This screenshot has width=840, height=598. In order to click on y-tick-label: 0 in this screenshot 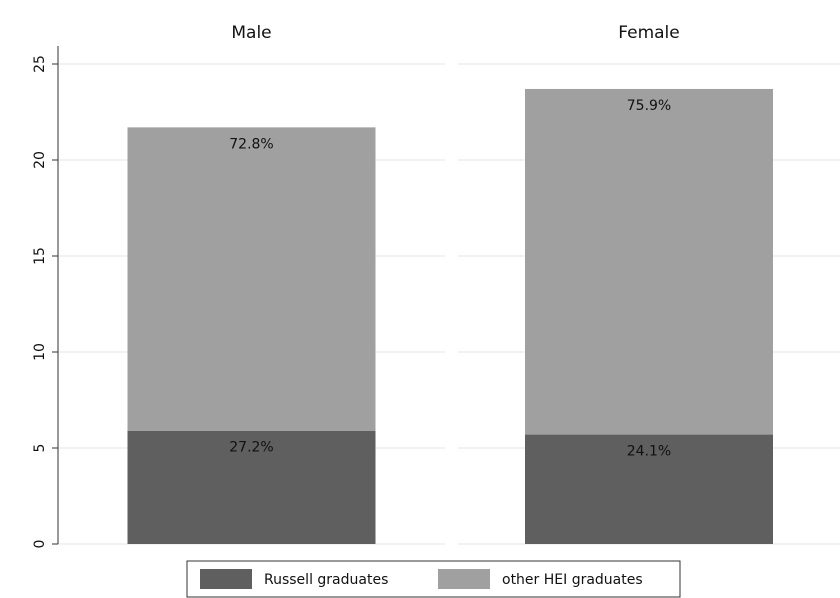, I will do `click(40, 544)`.